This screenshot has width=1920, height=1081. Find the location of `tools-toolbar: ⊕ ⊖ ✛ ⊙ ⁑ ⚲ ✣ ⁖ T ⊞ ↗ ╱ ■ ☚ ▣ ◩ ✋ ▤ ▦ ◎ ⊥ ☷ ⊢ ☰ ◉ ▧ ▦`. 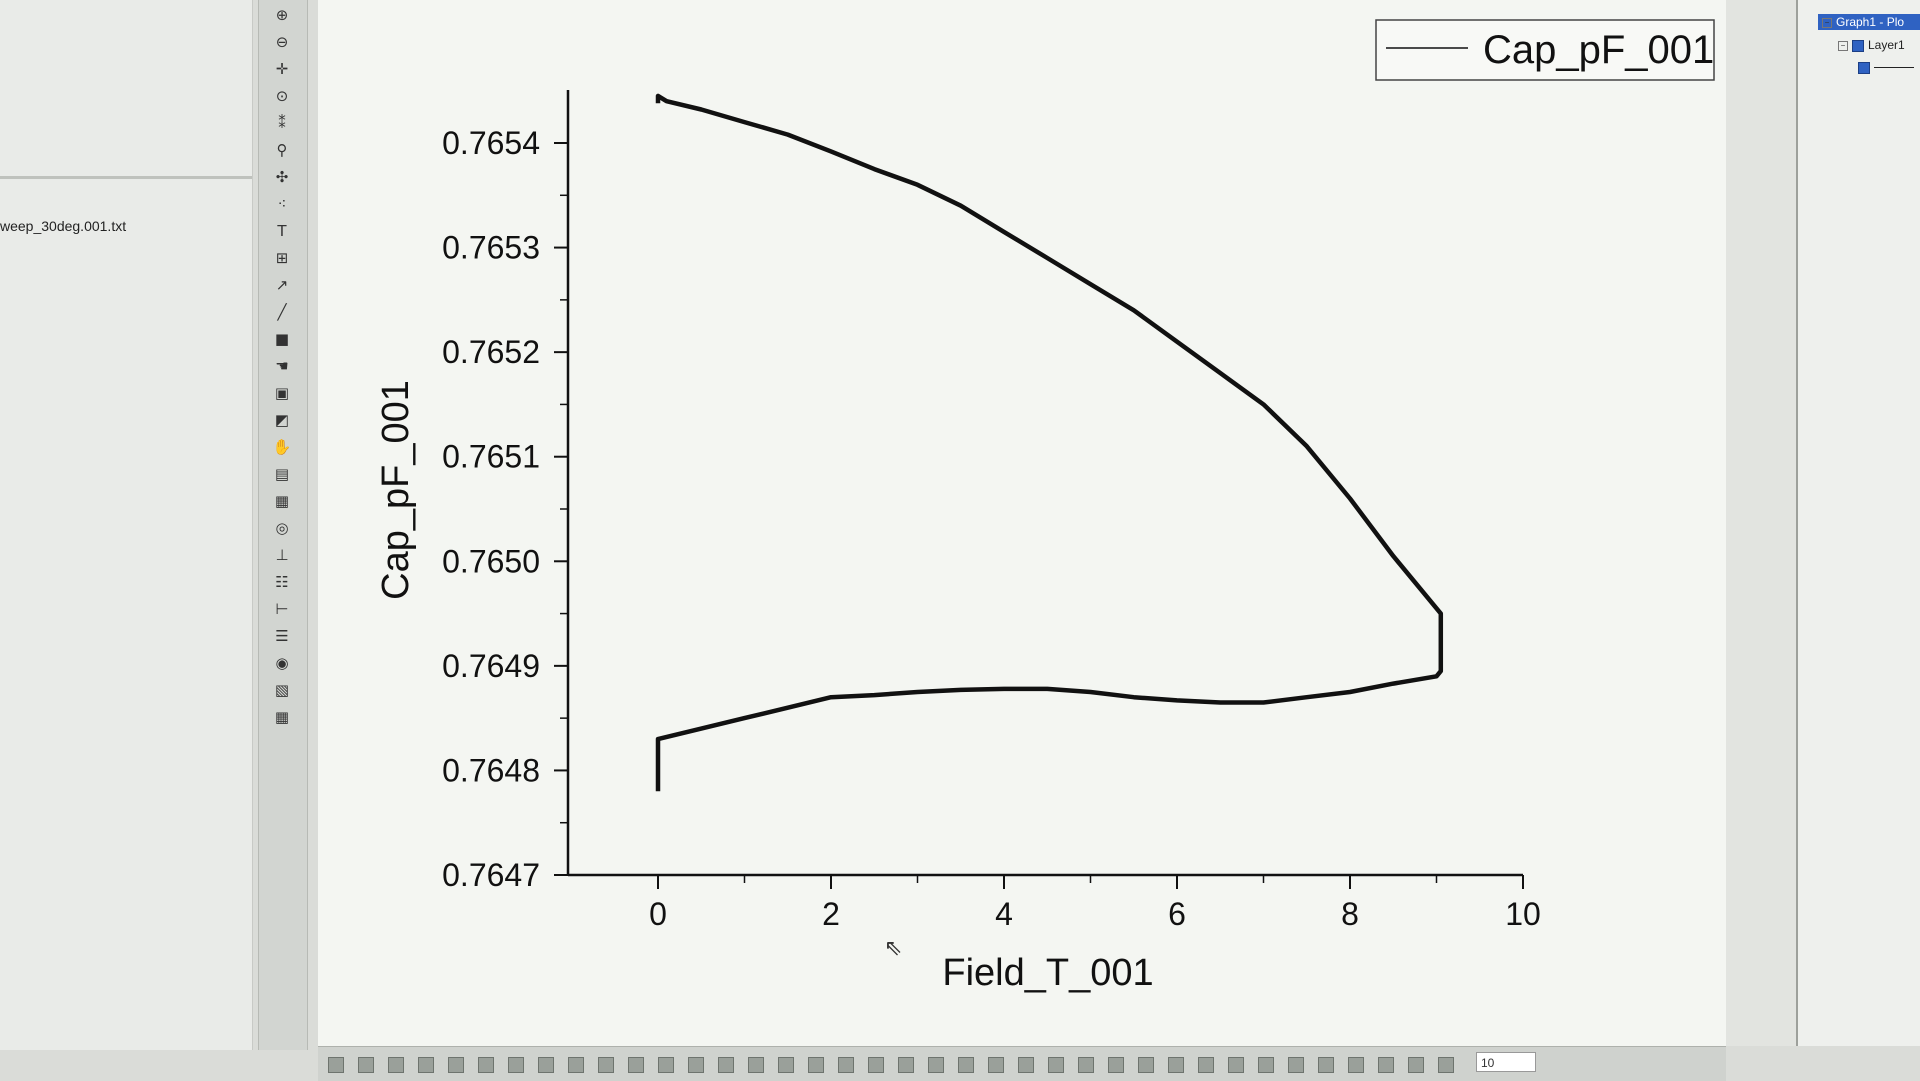

tools-toolbar: ⊕ ⊖ ✛ ⊙ ⁑ ⚲ ✣ ⁖ T ⊞ ↗ ╱ ■ ☚ ▣ ◩ ✋ ▤ ▦ ◎ ⊥ ☷ ⊢ ☰ ◉ ▧ ▦ is located at coordinates (283, 525).